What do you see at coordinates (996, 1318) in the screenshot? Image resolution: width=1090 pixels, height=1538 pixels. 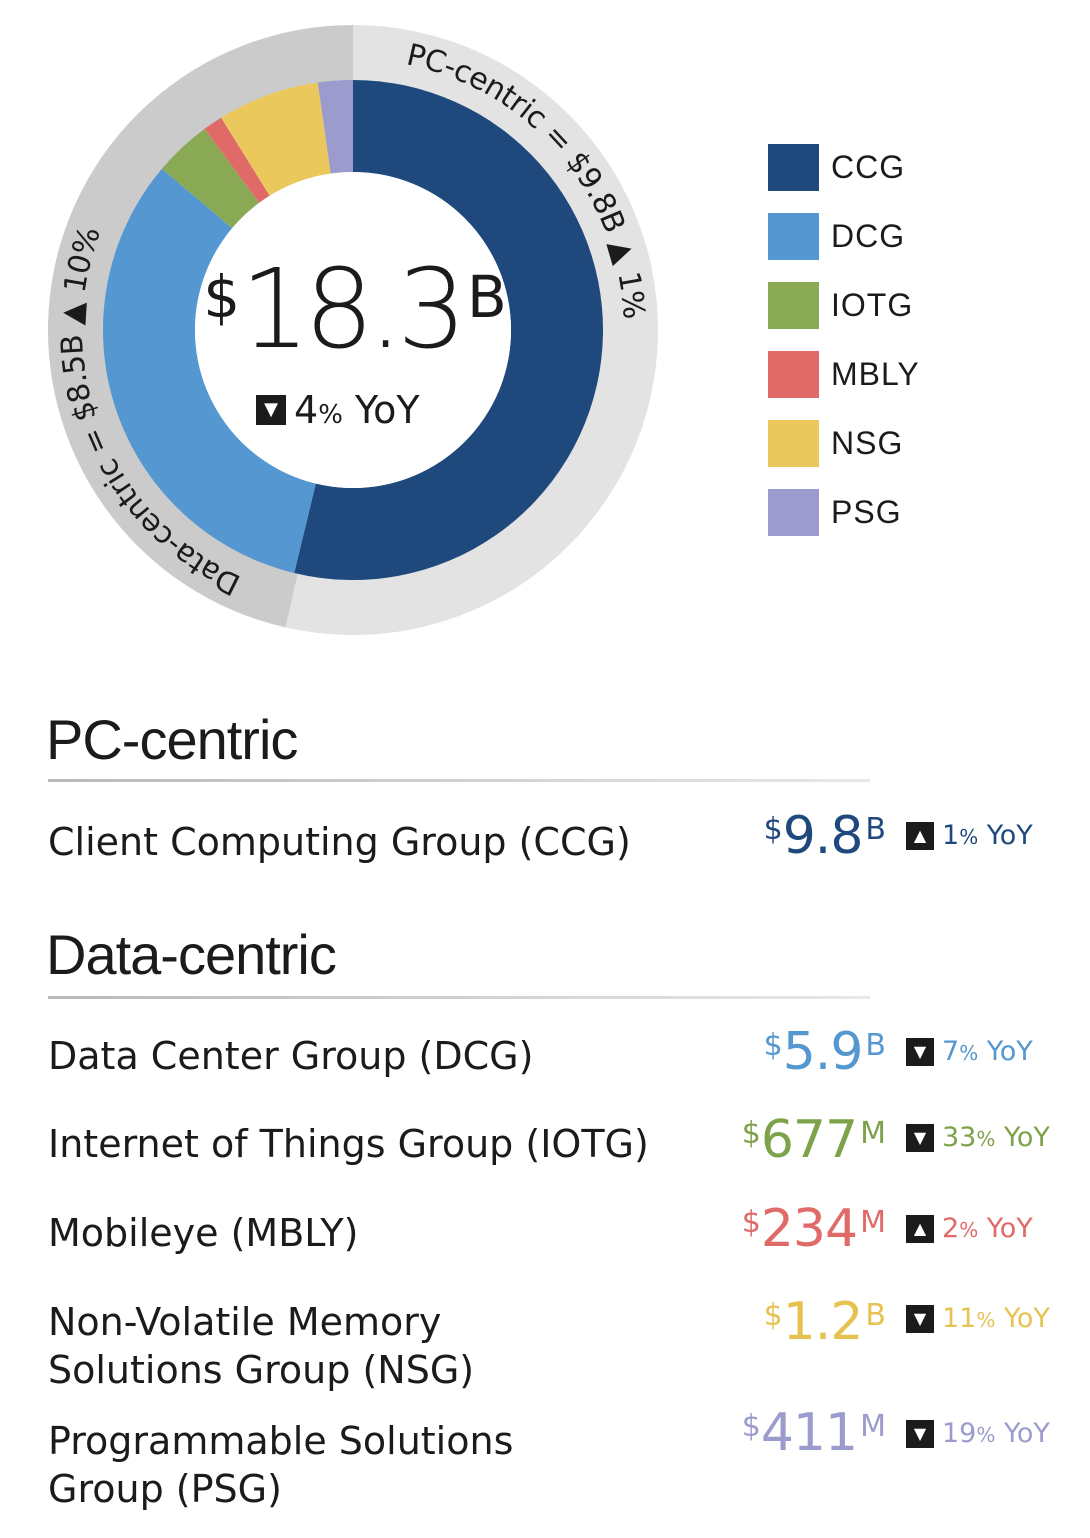 I see `yoy-change: 11% YoY` at bounding box center [996, 1318].